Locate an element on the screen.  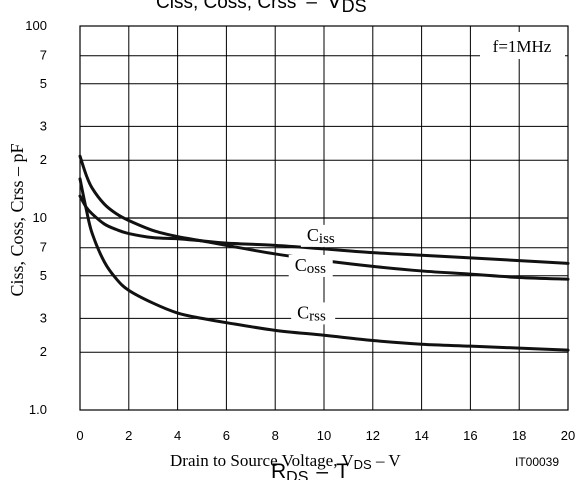
footer-variable: T is located at coordinates (342, 470).